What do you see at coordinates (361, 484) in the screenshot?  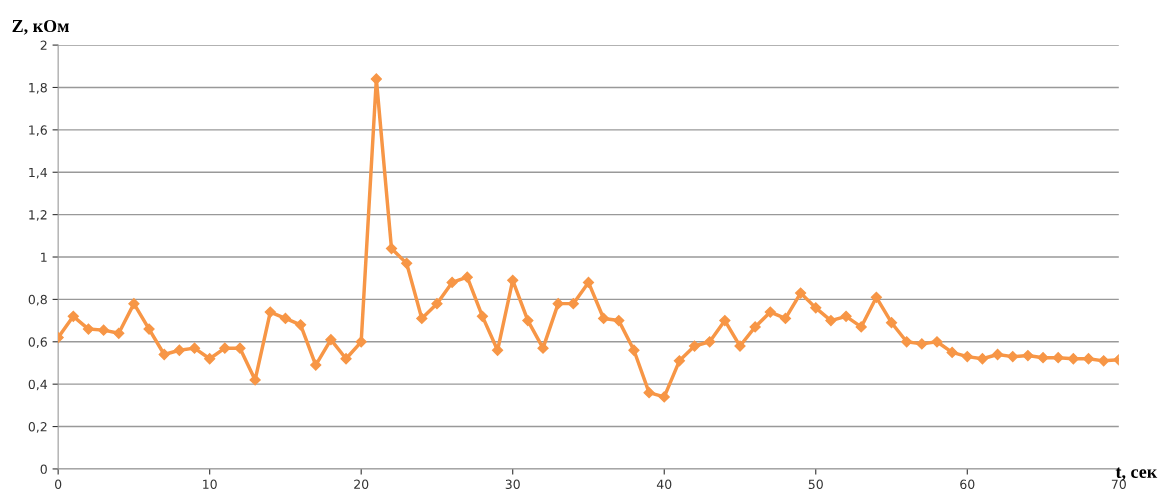 I see `x-tick-label: 20` at bounding box center [361, 484].